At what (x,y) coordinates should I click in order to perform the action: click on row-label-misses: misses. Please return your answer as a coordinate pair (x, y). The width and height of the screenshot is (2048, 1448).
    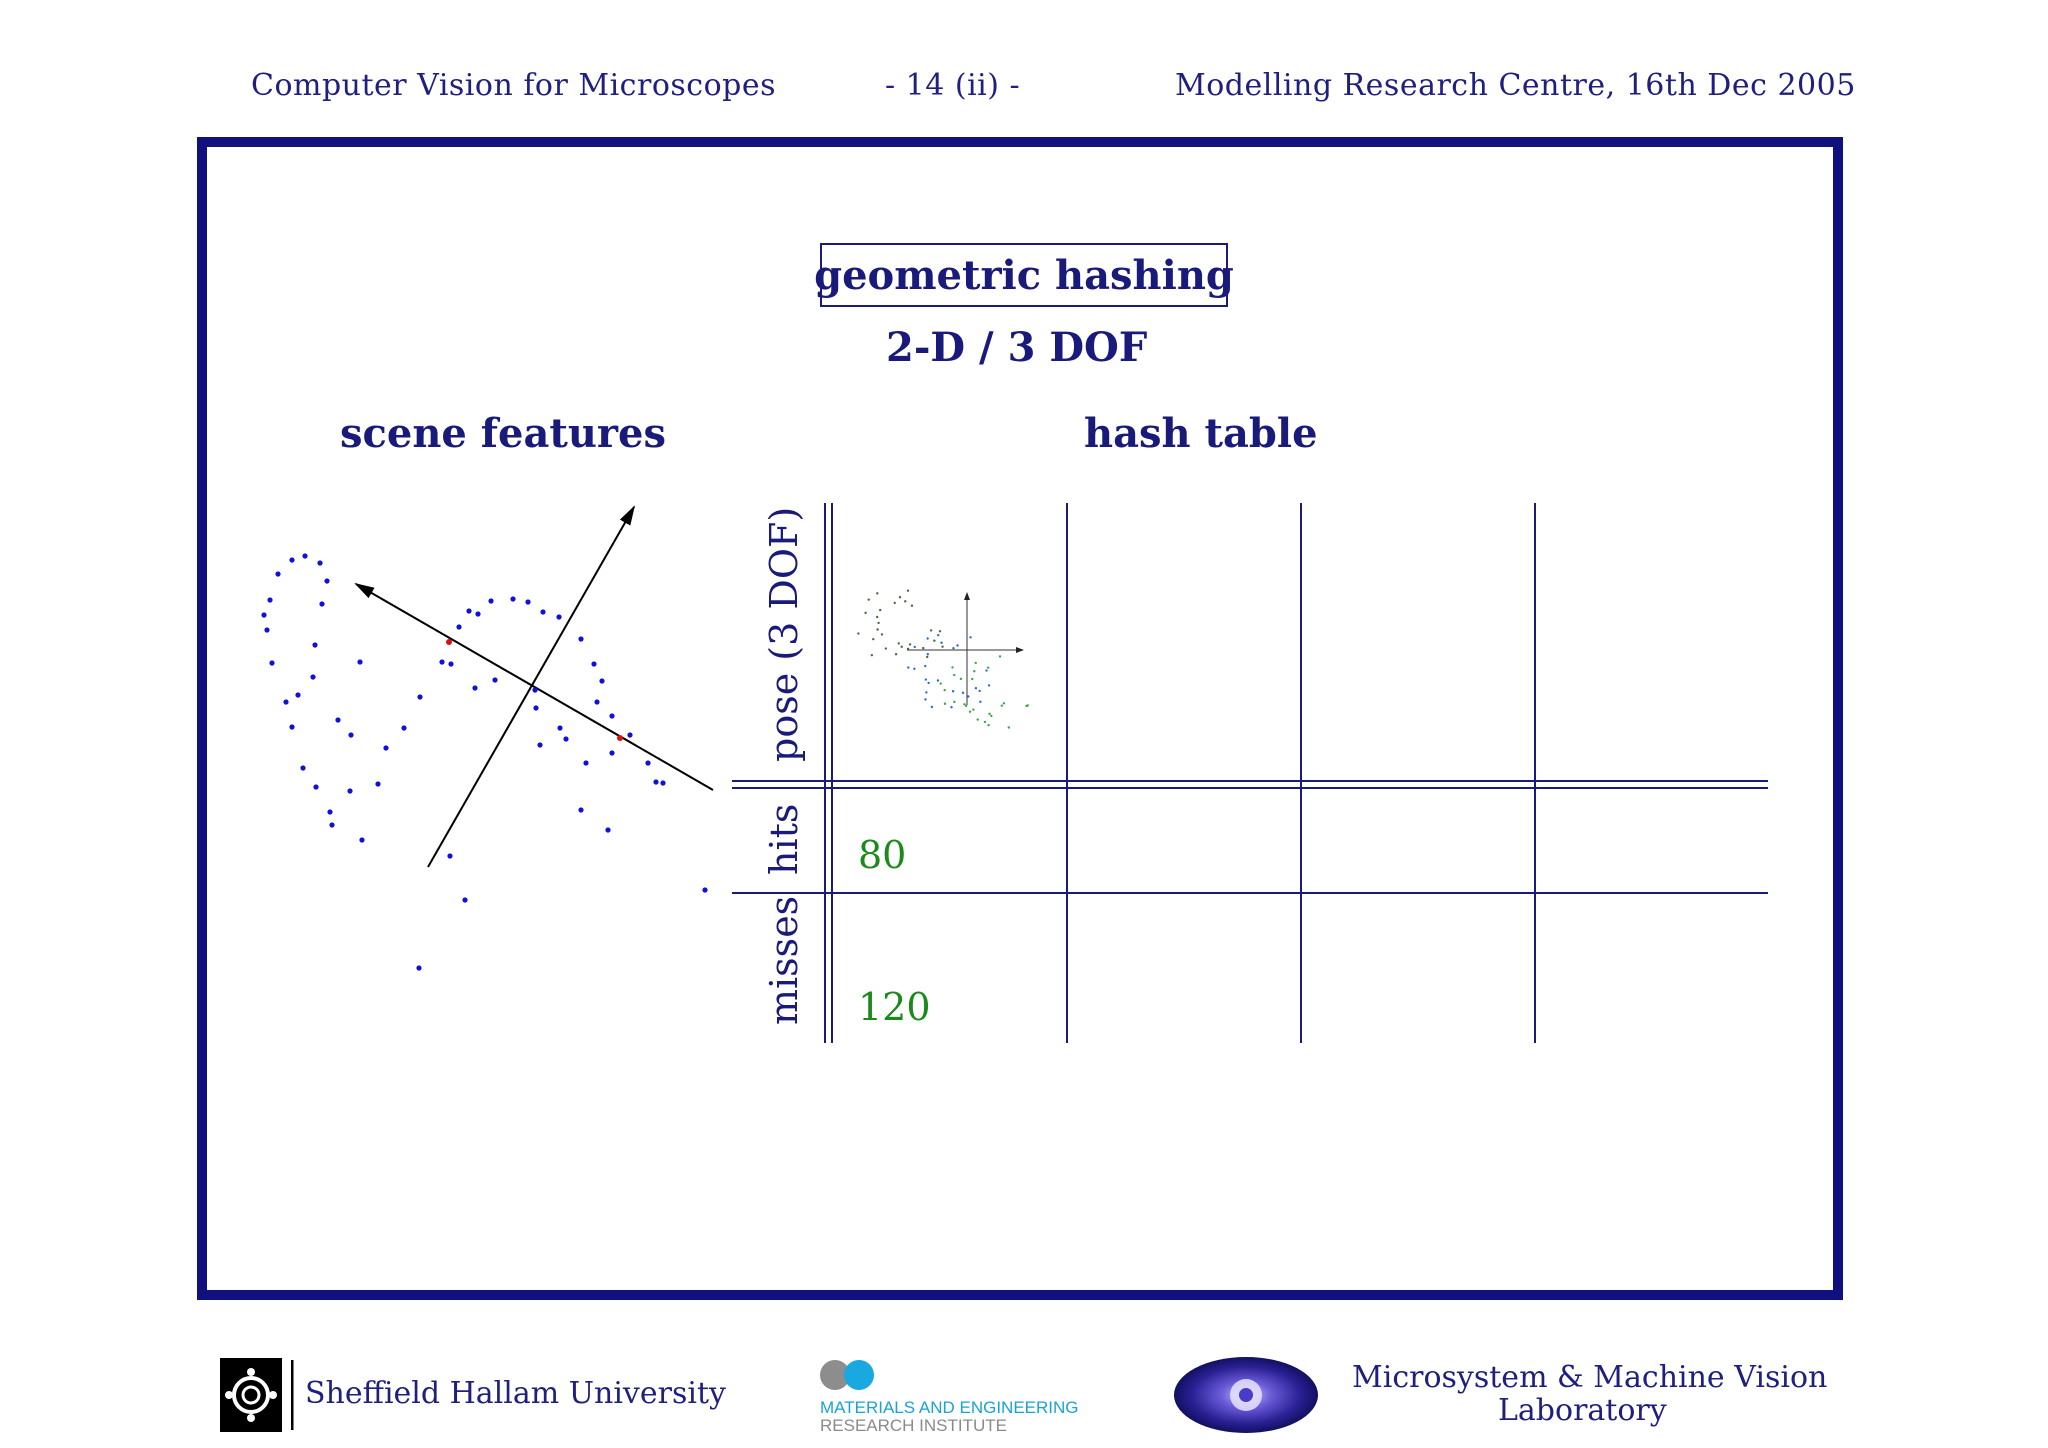
    Looking at the image, I should click on (784, 960).